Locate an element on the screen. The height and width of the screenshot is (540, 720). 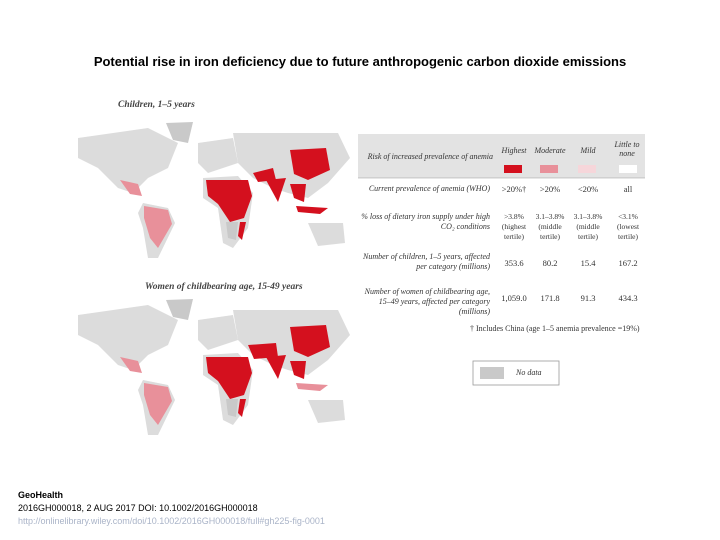
table-cell: 353.6 is located at coordinates (514, 263).